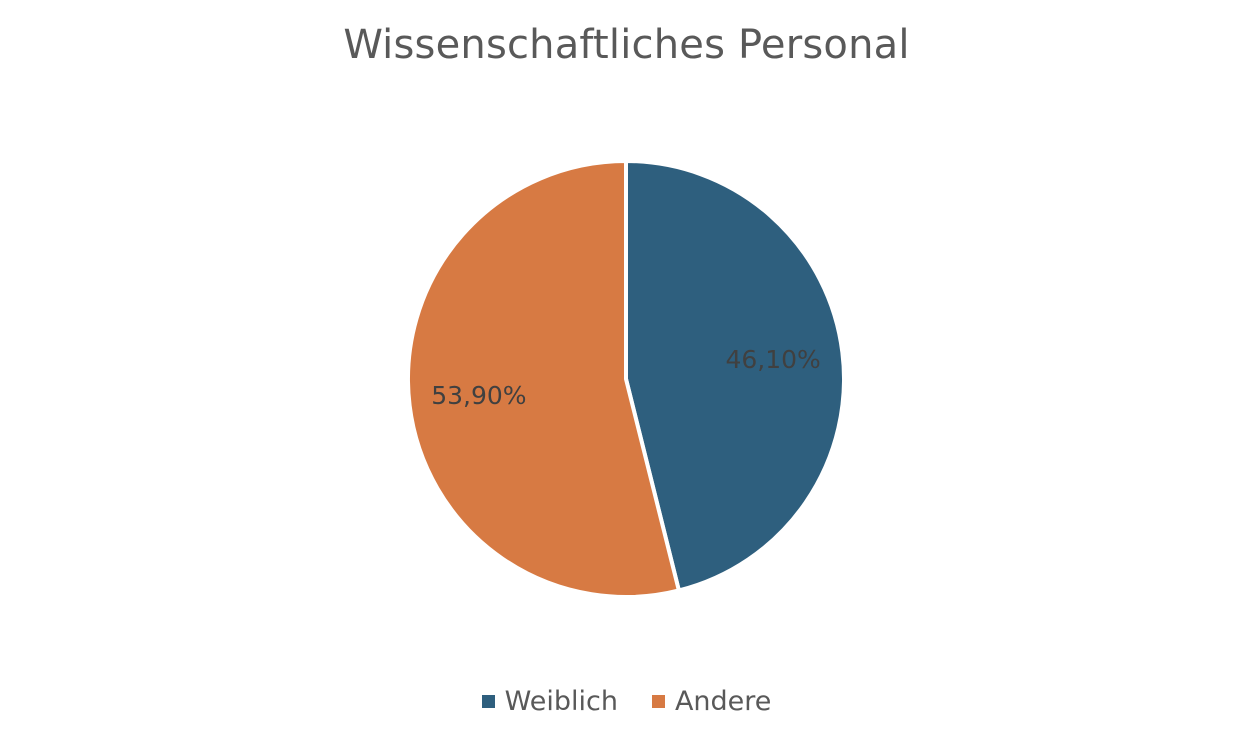 The image size is (1253, 750). I want to click on pie-slice-andere, so click(543, 379).